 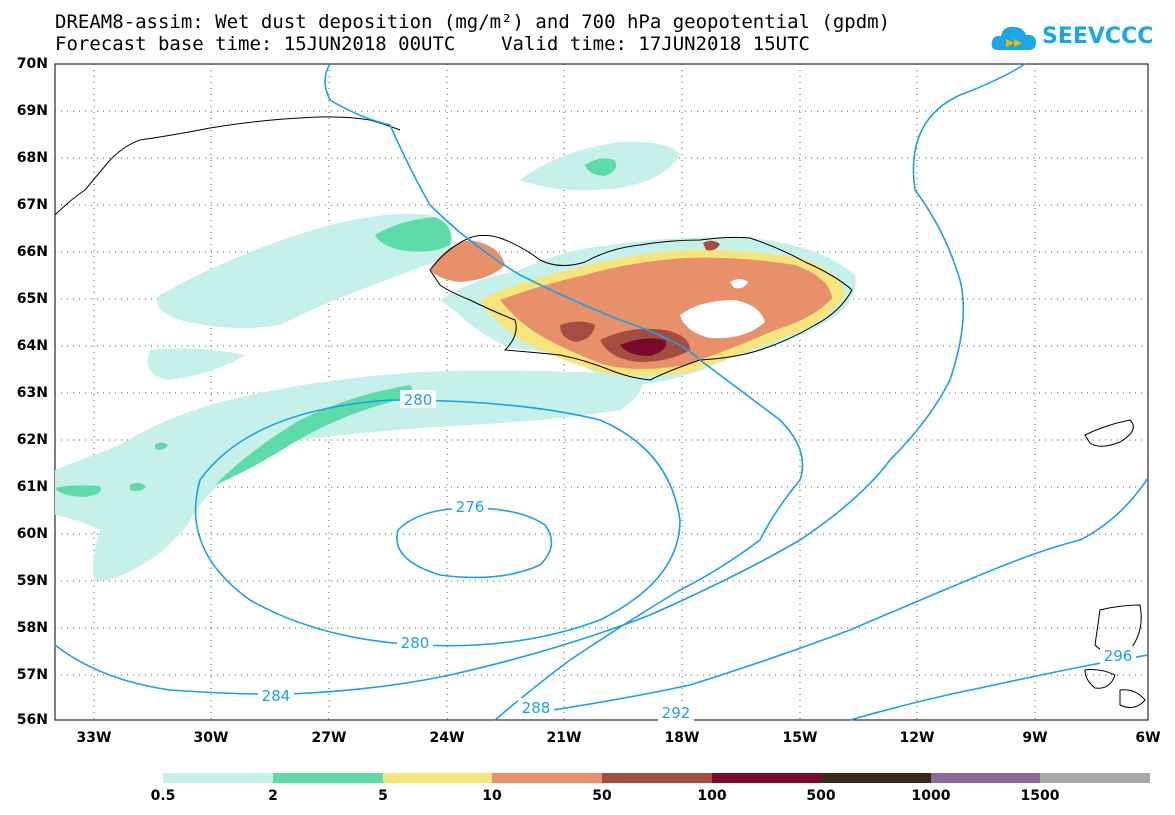 What do you see at coordinates (32, 393) in the screenshot?
I see `lat-label: 63N` at bounding box center [32, 393].